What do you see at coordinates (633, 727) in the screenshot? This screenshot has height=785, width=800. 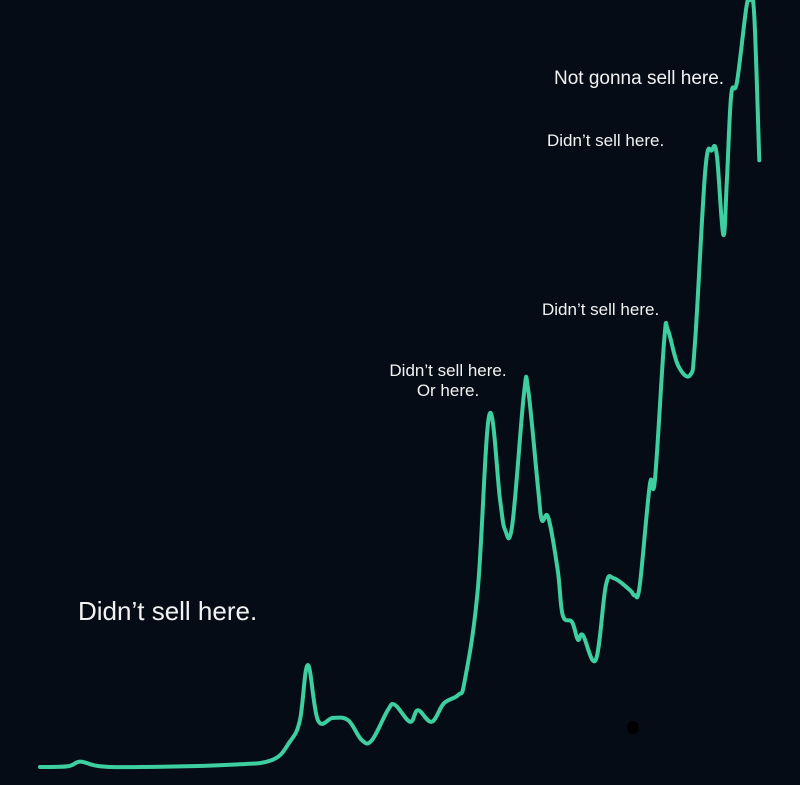 I see `black-dot` at bounding box center [633, 727].